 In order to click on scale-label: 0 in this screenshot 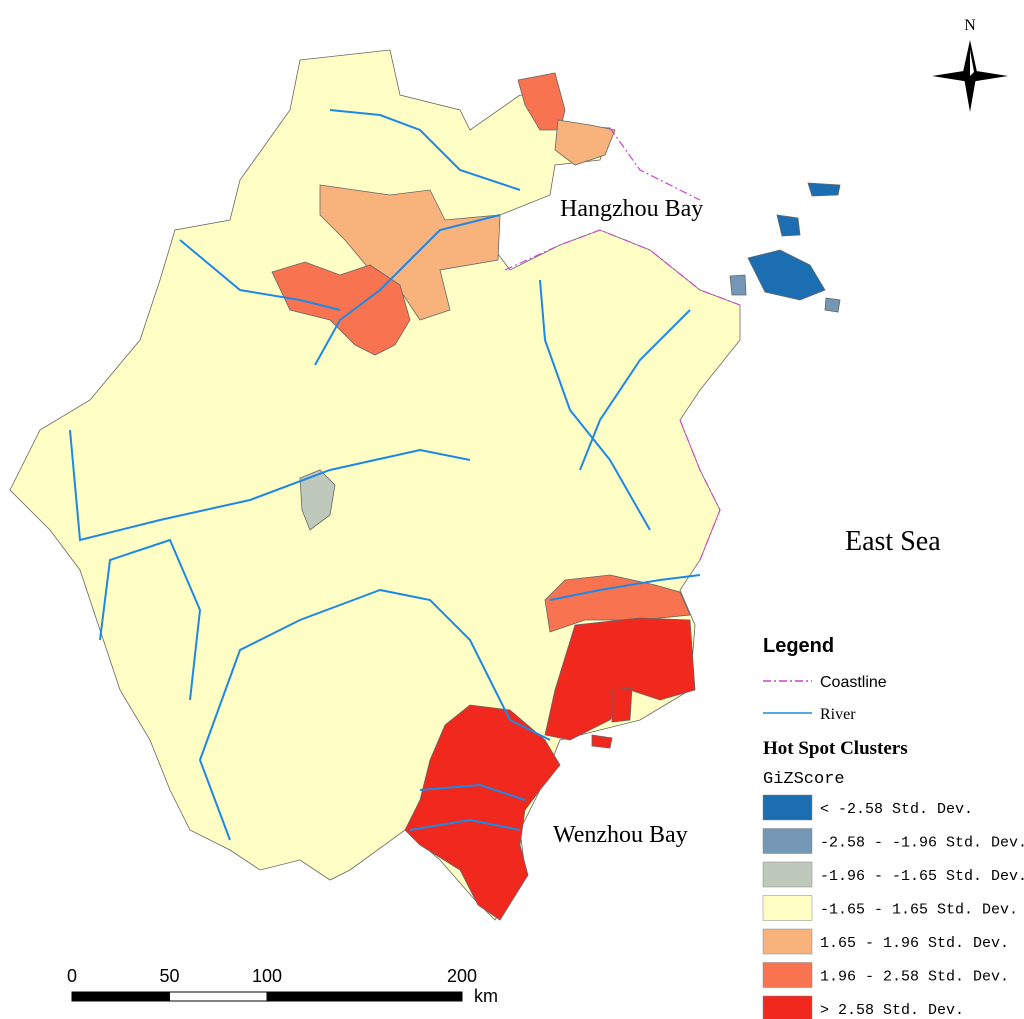, I will do `click(72, 976)`.